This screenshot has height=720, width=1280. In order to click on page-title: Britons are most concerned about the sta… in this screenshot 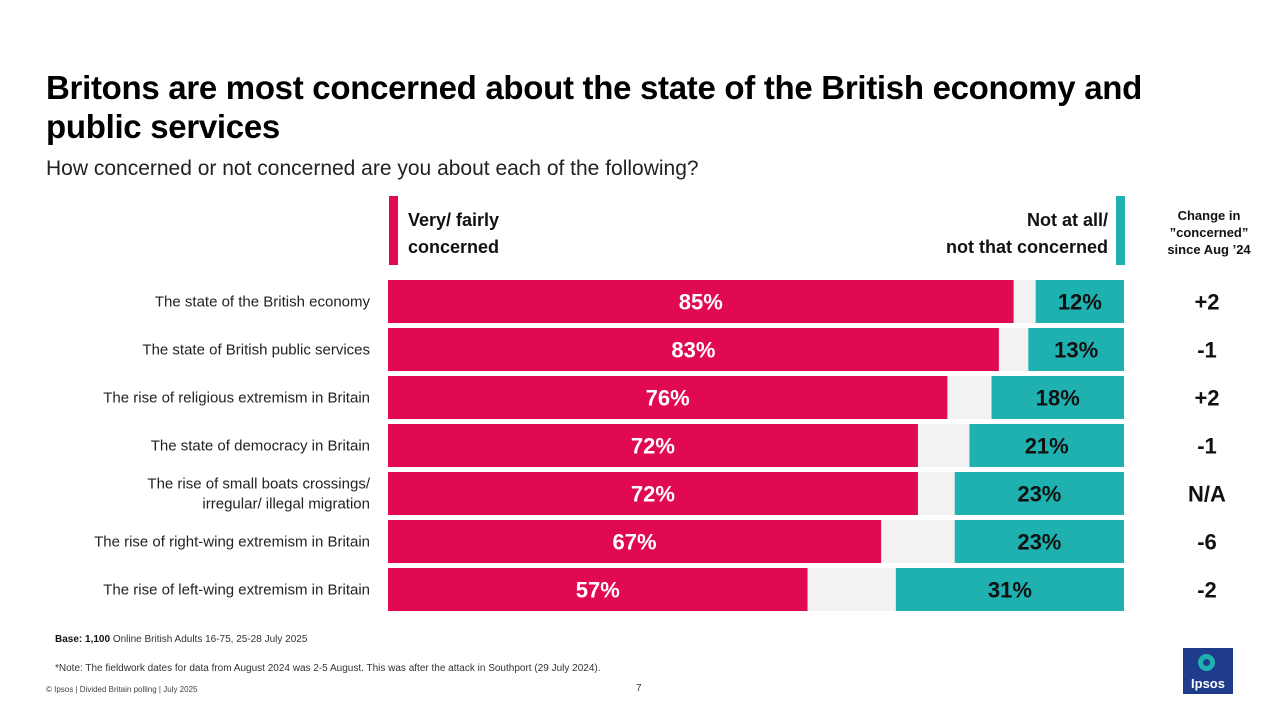, I will do `click(594, 107)`.